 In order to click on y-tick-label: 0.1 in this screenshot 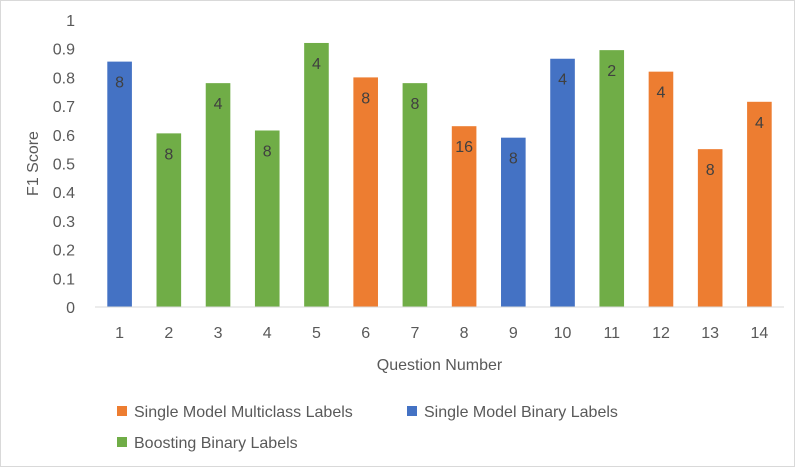, I will do `click(64, 279)`.